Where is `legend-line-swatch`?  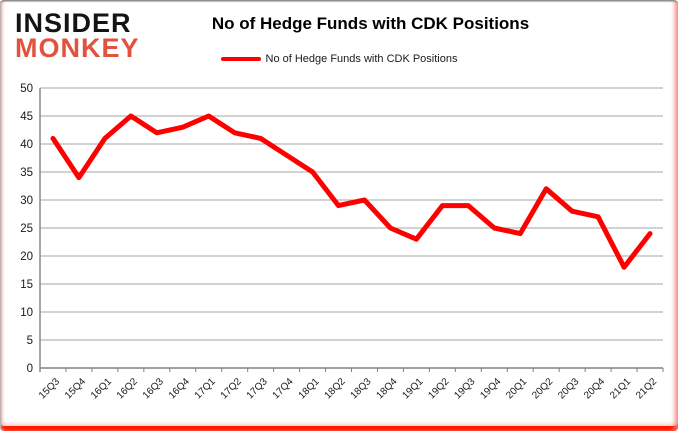 legend-line-swatch is located at coordinates (240, 59).